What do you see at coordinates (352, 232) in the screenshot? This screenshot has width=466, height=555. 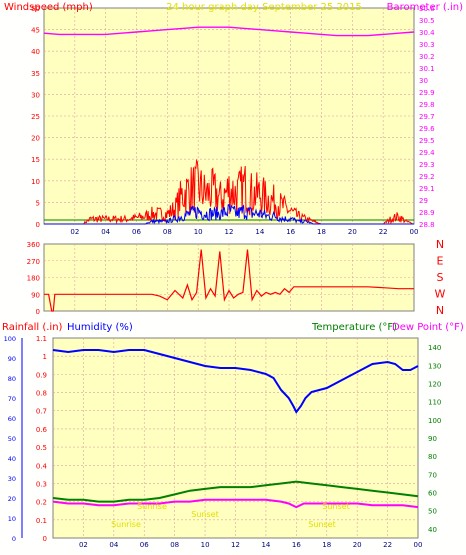 I see `wind-xtick: 20` at bounding box center [352, 232].